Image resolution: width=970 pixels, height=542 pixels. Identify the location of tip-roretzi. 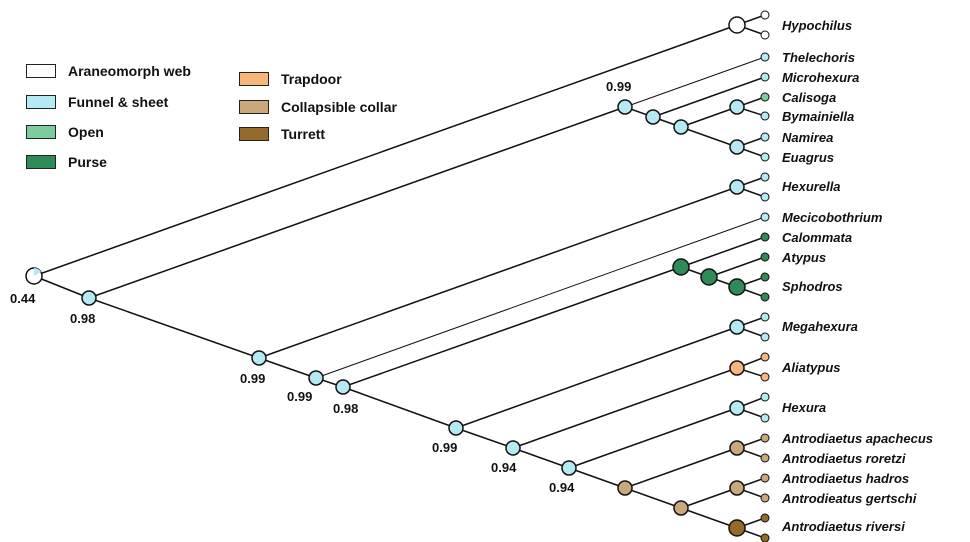
(765, 458).